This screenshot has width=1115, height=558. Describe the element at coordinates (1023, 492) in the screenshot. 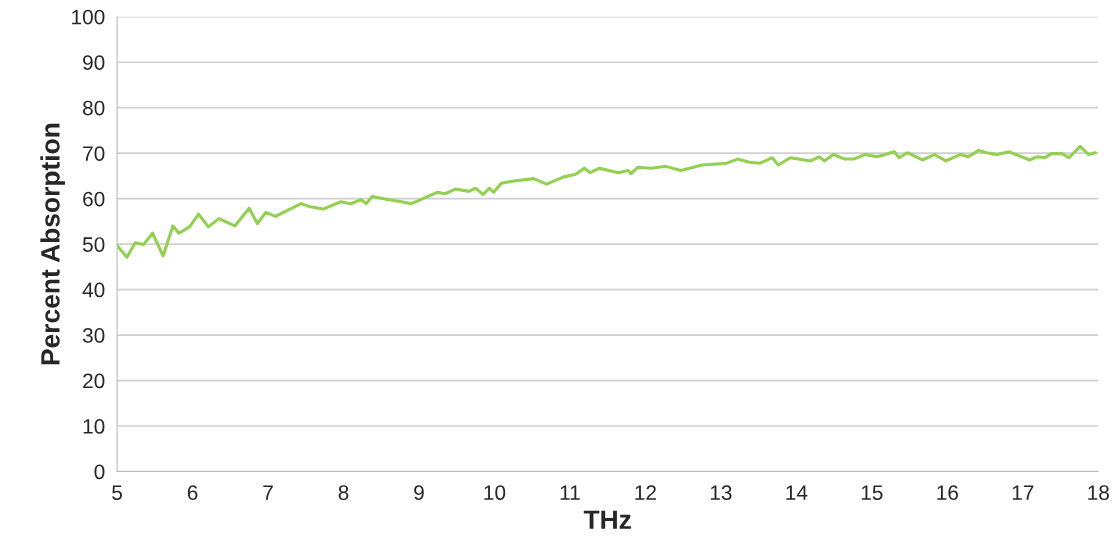

I see `x-tick-label: 17` at that location.